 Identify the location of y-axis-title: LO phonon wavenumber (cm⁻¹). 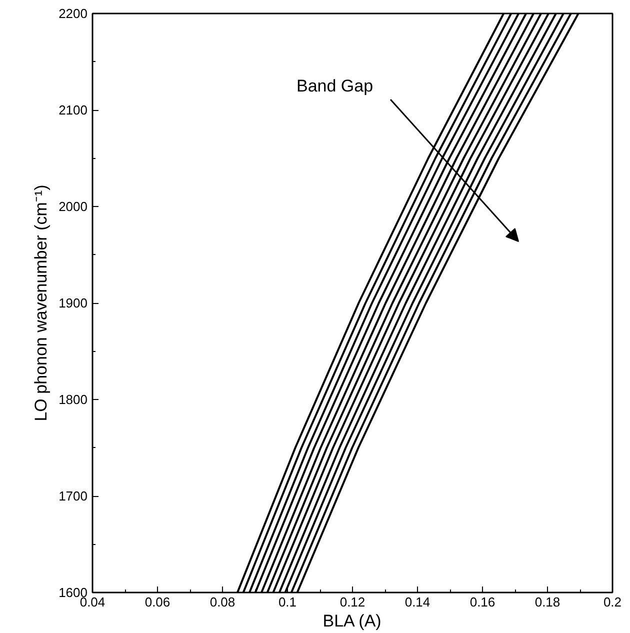
(41, 303).